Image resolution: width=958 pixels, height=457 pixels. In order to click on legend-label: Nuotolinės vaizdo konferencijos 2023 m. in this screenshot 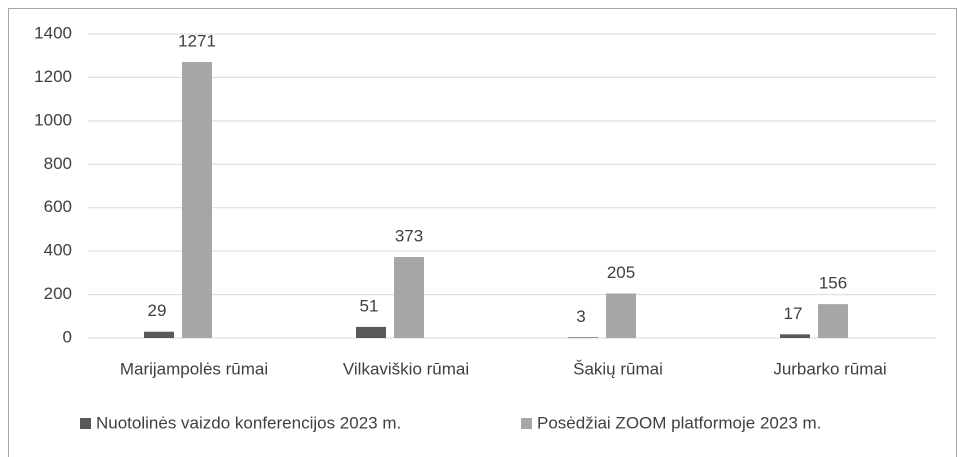, I will do `click(248, 422)`.